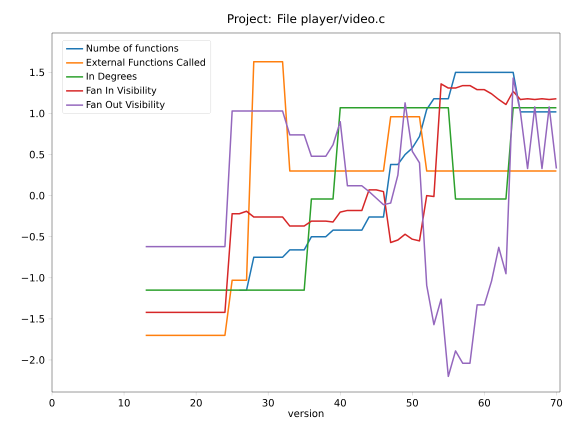  What do you see at coordinates (52, 403) in the screenshot?
I see `x-tick-label: 0` at bounding box center [52, 403].